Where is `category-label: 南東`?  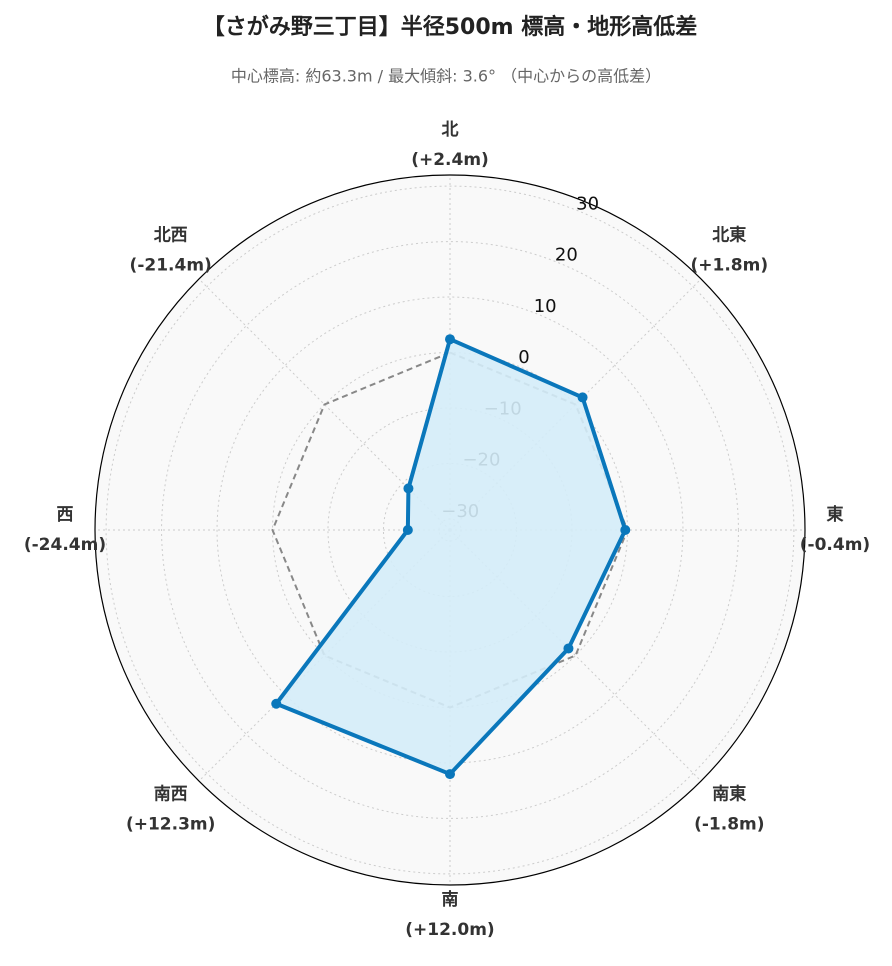 category-label: 南東 is located at coordinates (729, 793).